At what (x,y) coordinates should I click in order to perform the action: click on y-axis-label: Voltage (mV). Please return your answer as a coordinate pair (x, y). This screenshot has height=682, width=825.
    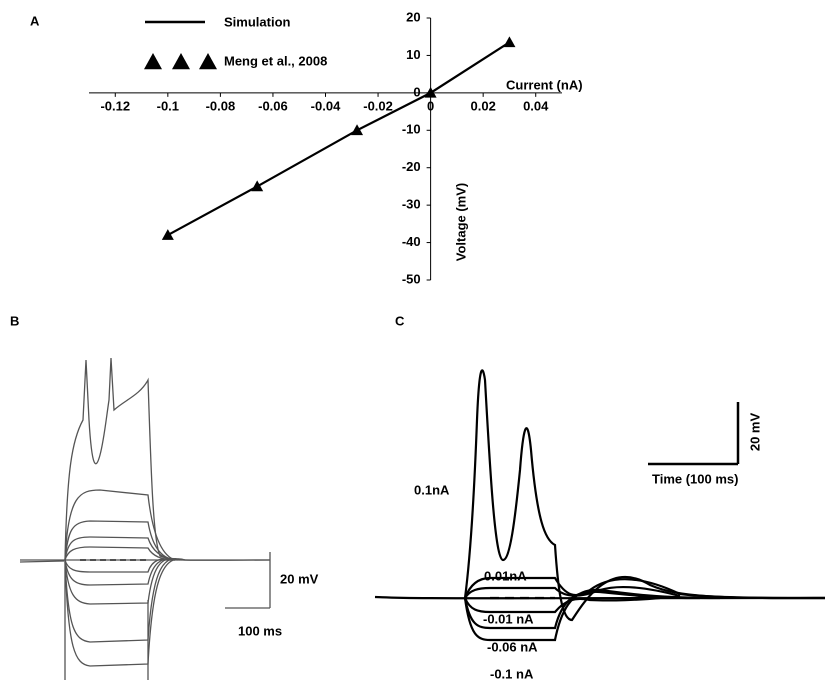
    Looking at the image, I should click on (460, 222).